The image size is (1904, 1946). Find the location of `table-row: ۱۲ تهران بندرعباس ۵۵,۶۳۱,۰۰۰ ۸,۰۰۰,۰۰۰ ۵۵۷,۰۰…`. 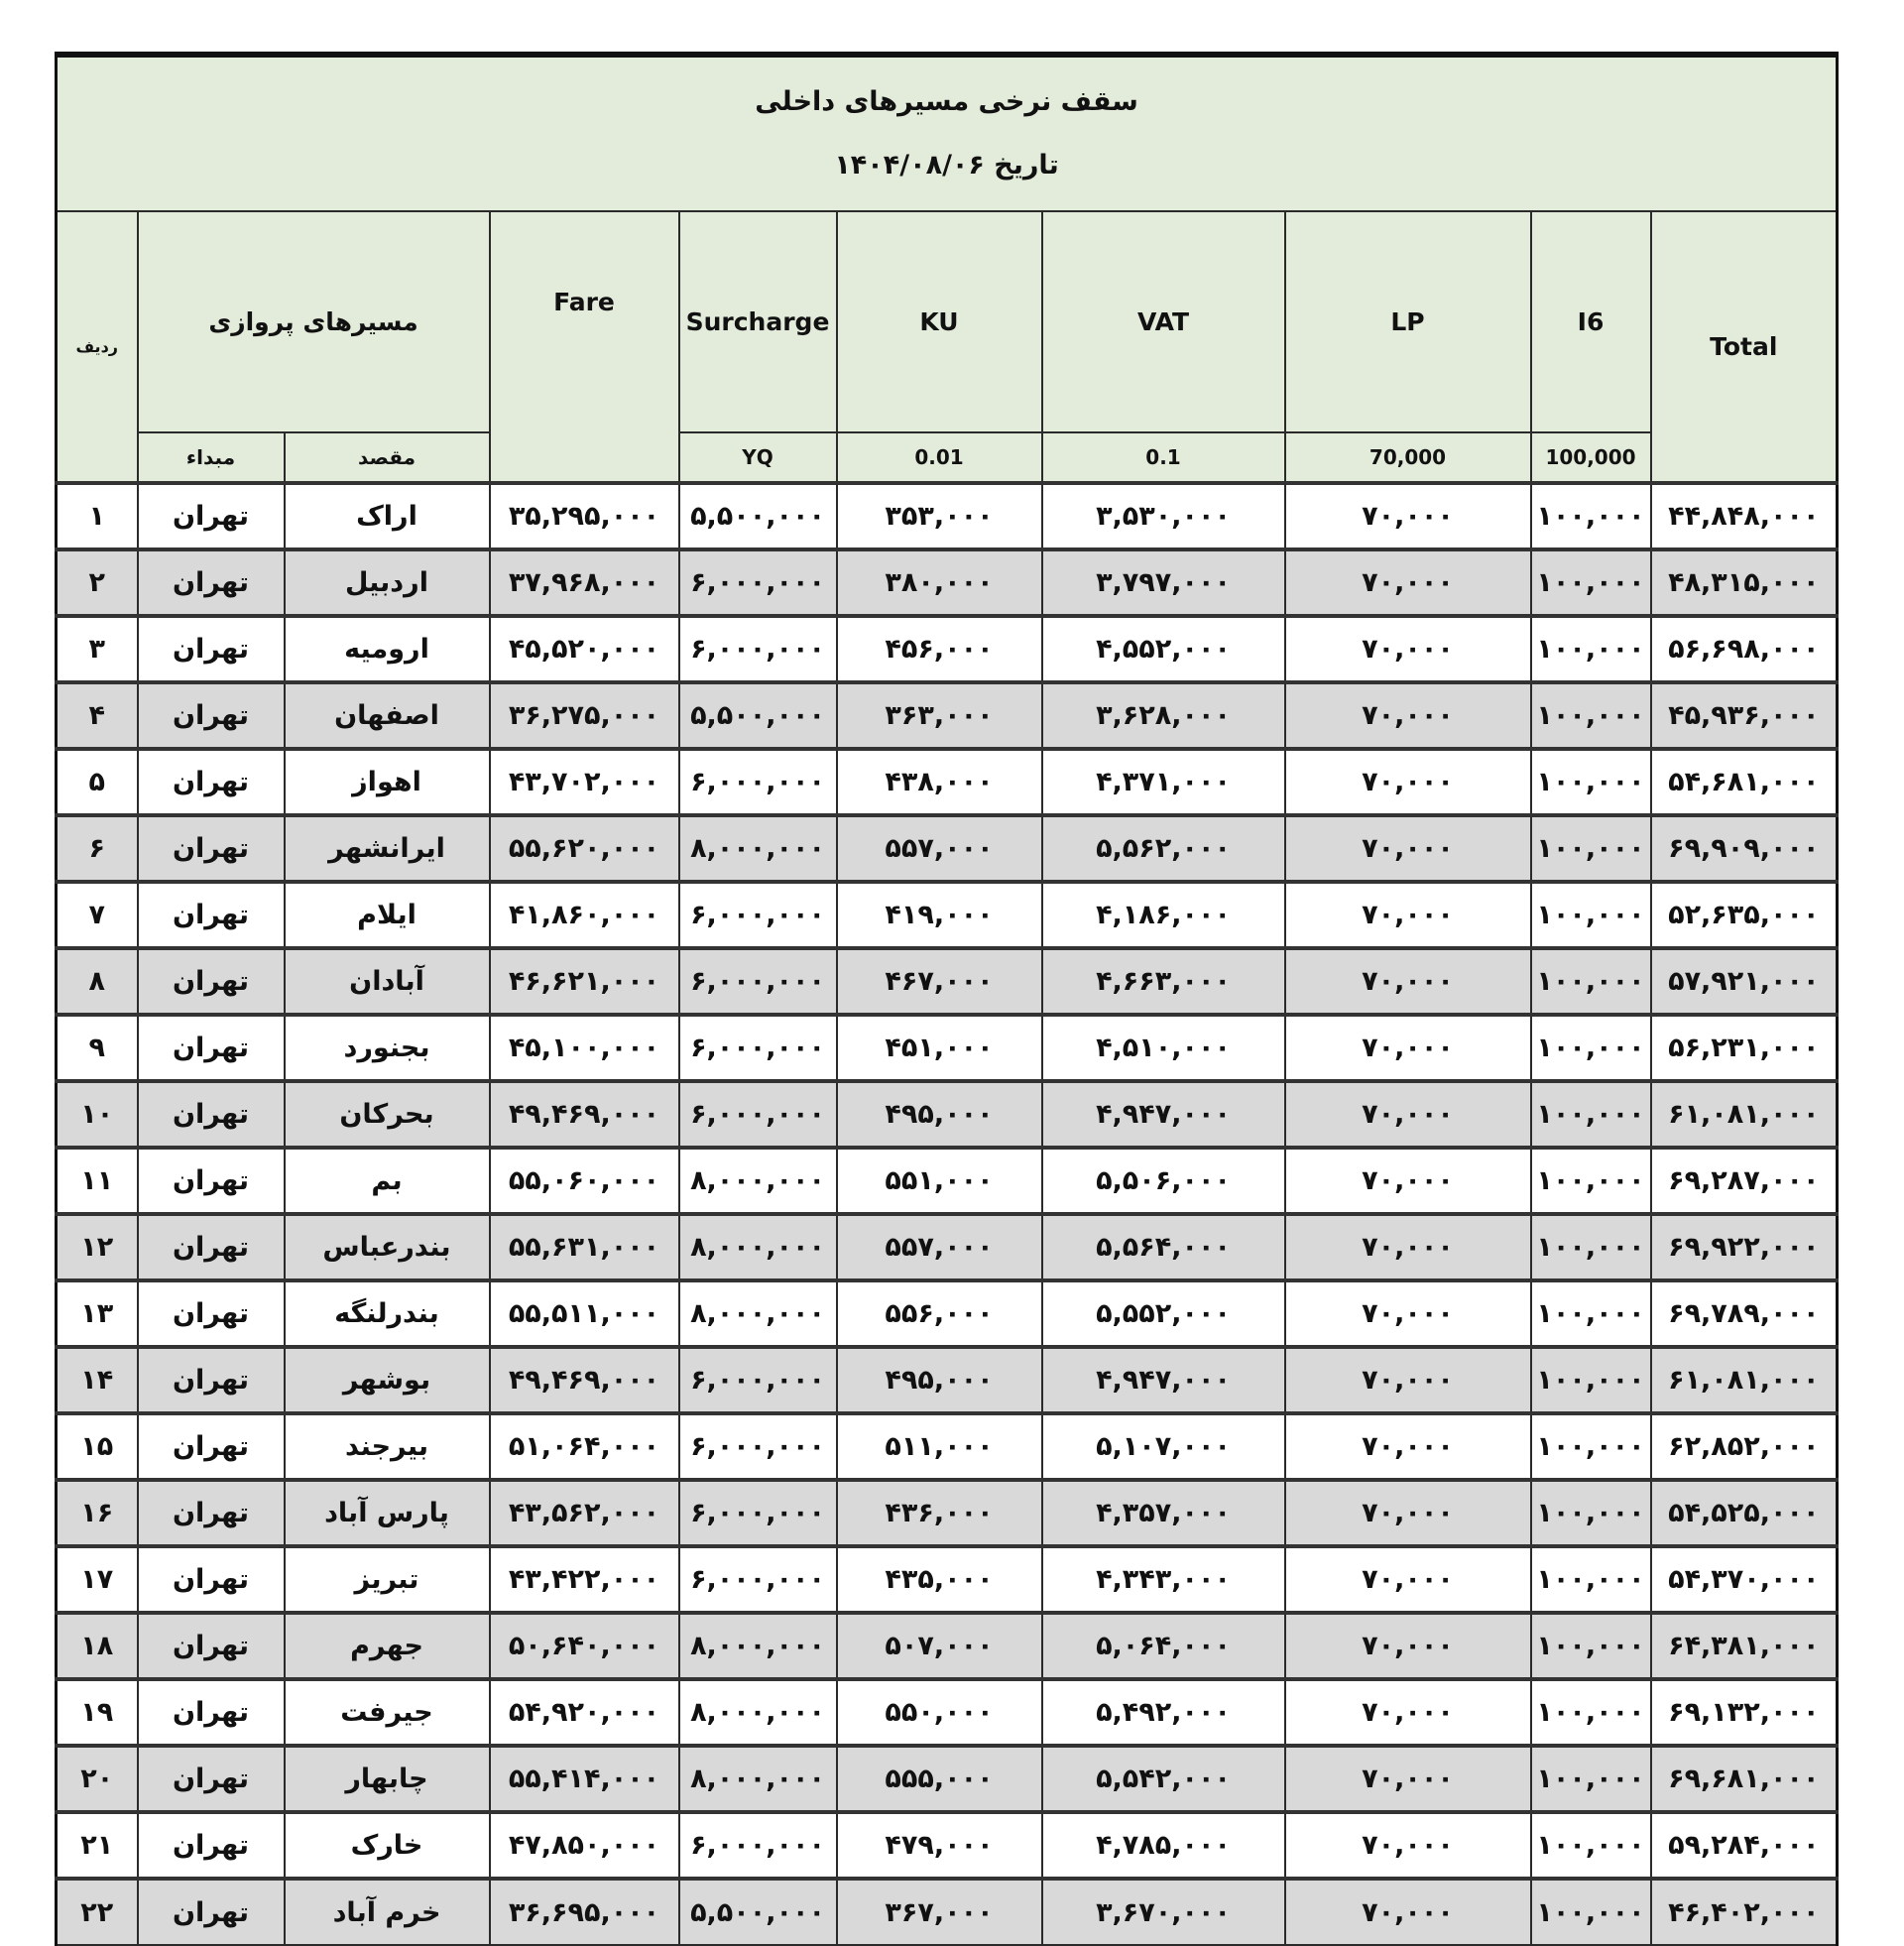

table-row: ۱۲ تهران بندرعباس ۵۵,۶۳۱,۰۰۰ ۸,۰۰۰,۰۰۰ ۵۵۷,۰۰… is located at coordinates (947, 1246).